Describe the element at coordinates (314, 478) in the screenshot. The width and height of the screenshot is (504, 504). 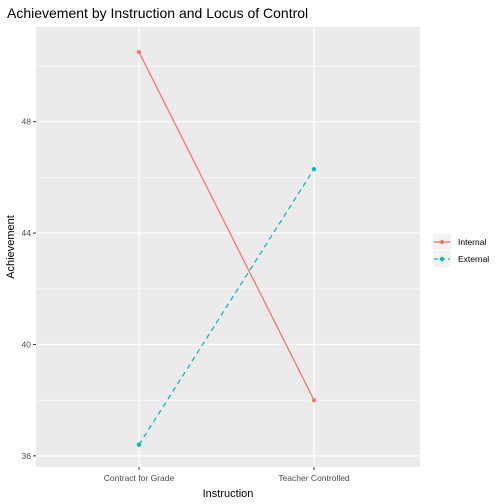
I see `x-tick-label: Teacher Controlled` at that location.